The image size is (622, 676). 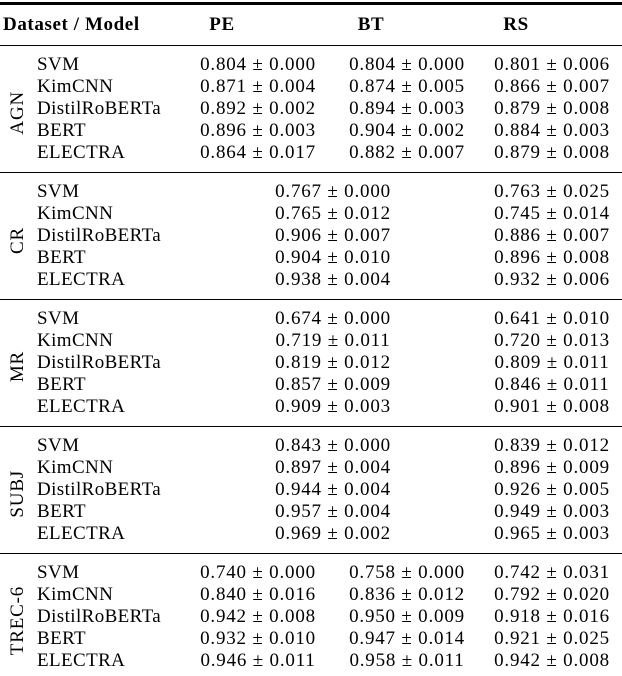 I want to click on table-header-row: Dataset / Model PE BT RS, so click(x=311, y=24).